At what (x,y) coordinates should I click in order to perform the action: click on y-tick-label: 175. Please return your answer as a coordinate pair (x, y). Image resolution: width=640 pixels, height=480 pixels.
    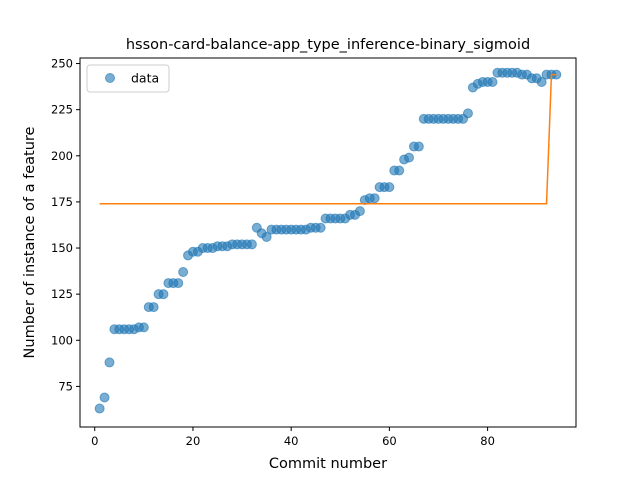
    Looking at the image, I should click on (62, 202).